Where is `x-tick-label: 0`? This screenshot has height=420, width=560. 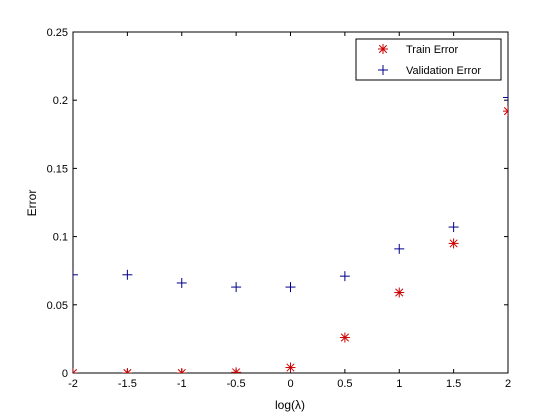 x-tick-label: 0 is located at coordinates (290, 384).